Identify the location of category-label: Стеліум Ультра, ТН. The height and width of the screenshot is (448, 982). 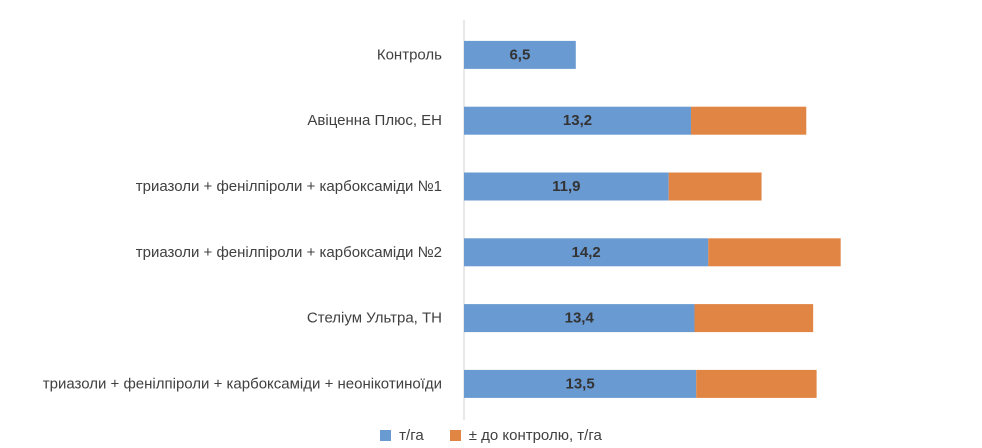
(374, 318).